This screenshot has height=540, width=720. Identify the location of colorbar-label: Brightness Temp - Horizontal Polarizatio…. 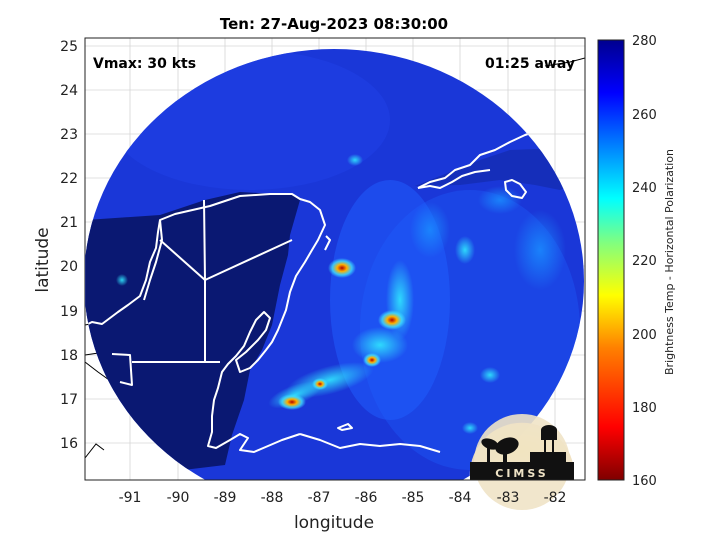
(669, 262).